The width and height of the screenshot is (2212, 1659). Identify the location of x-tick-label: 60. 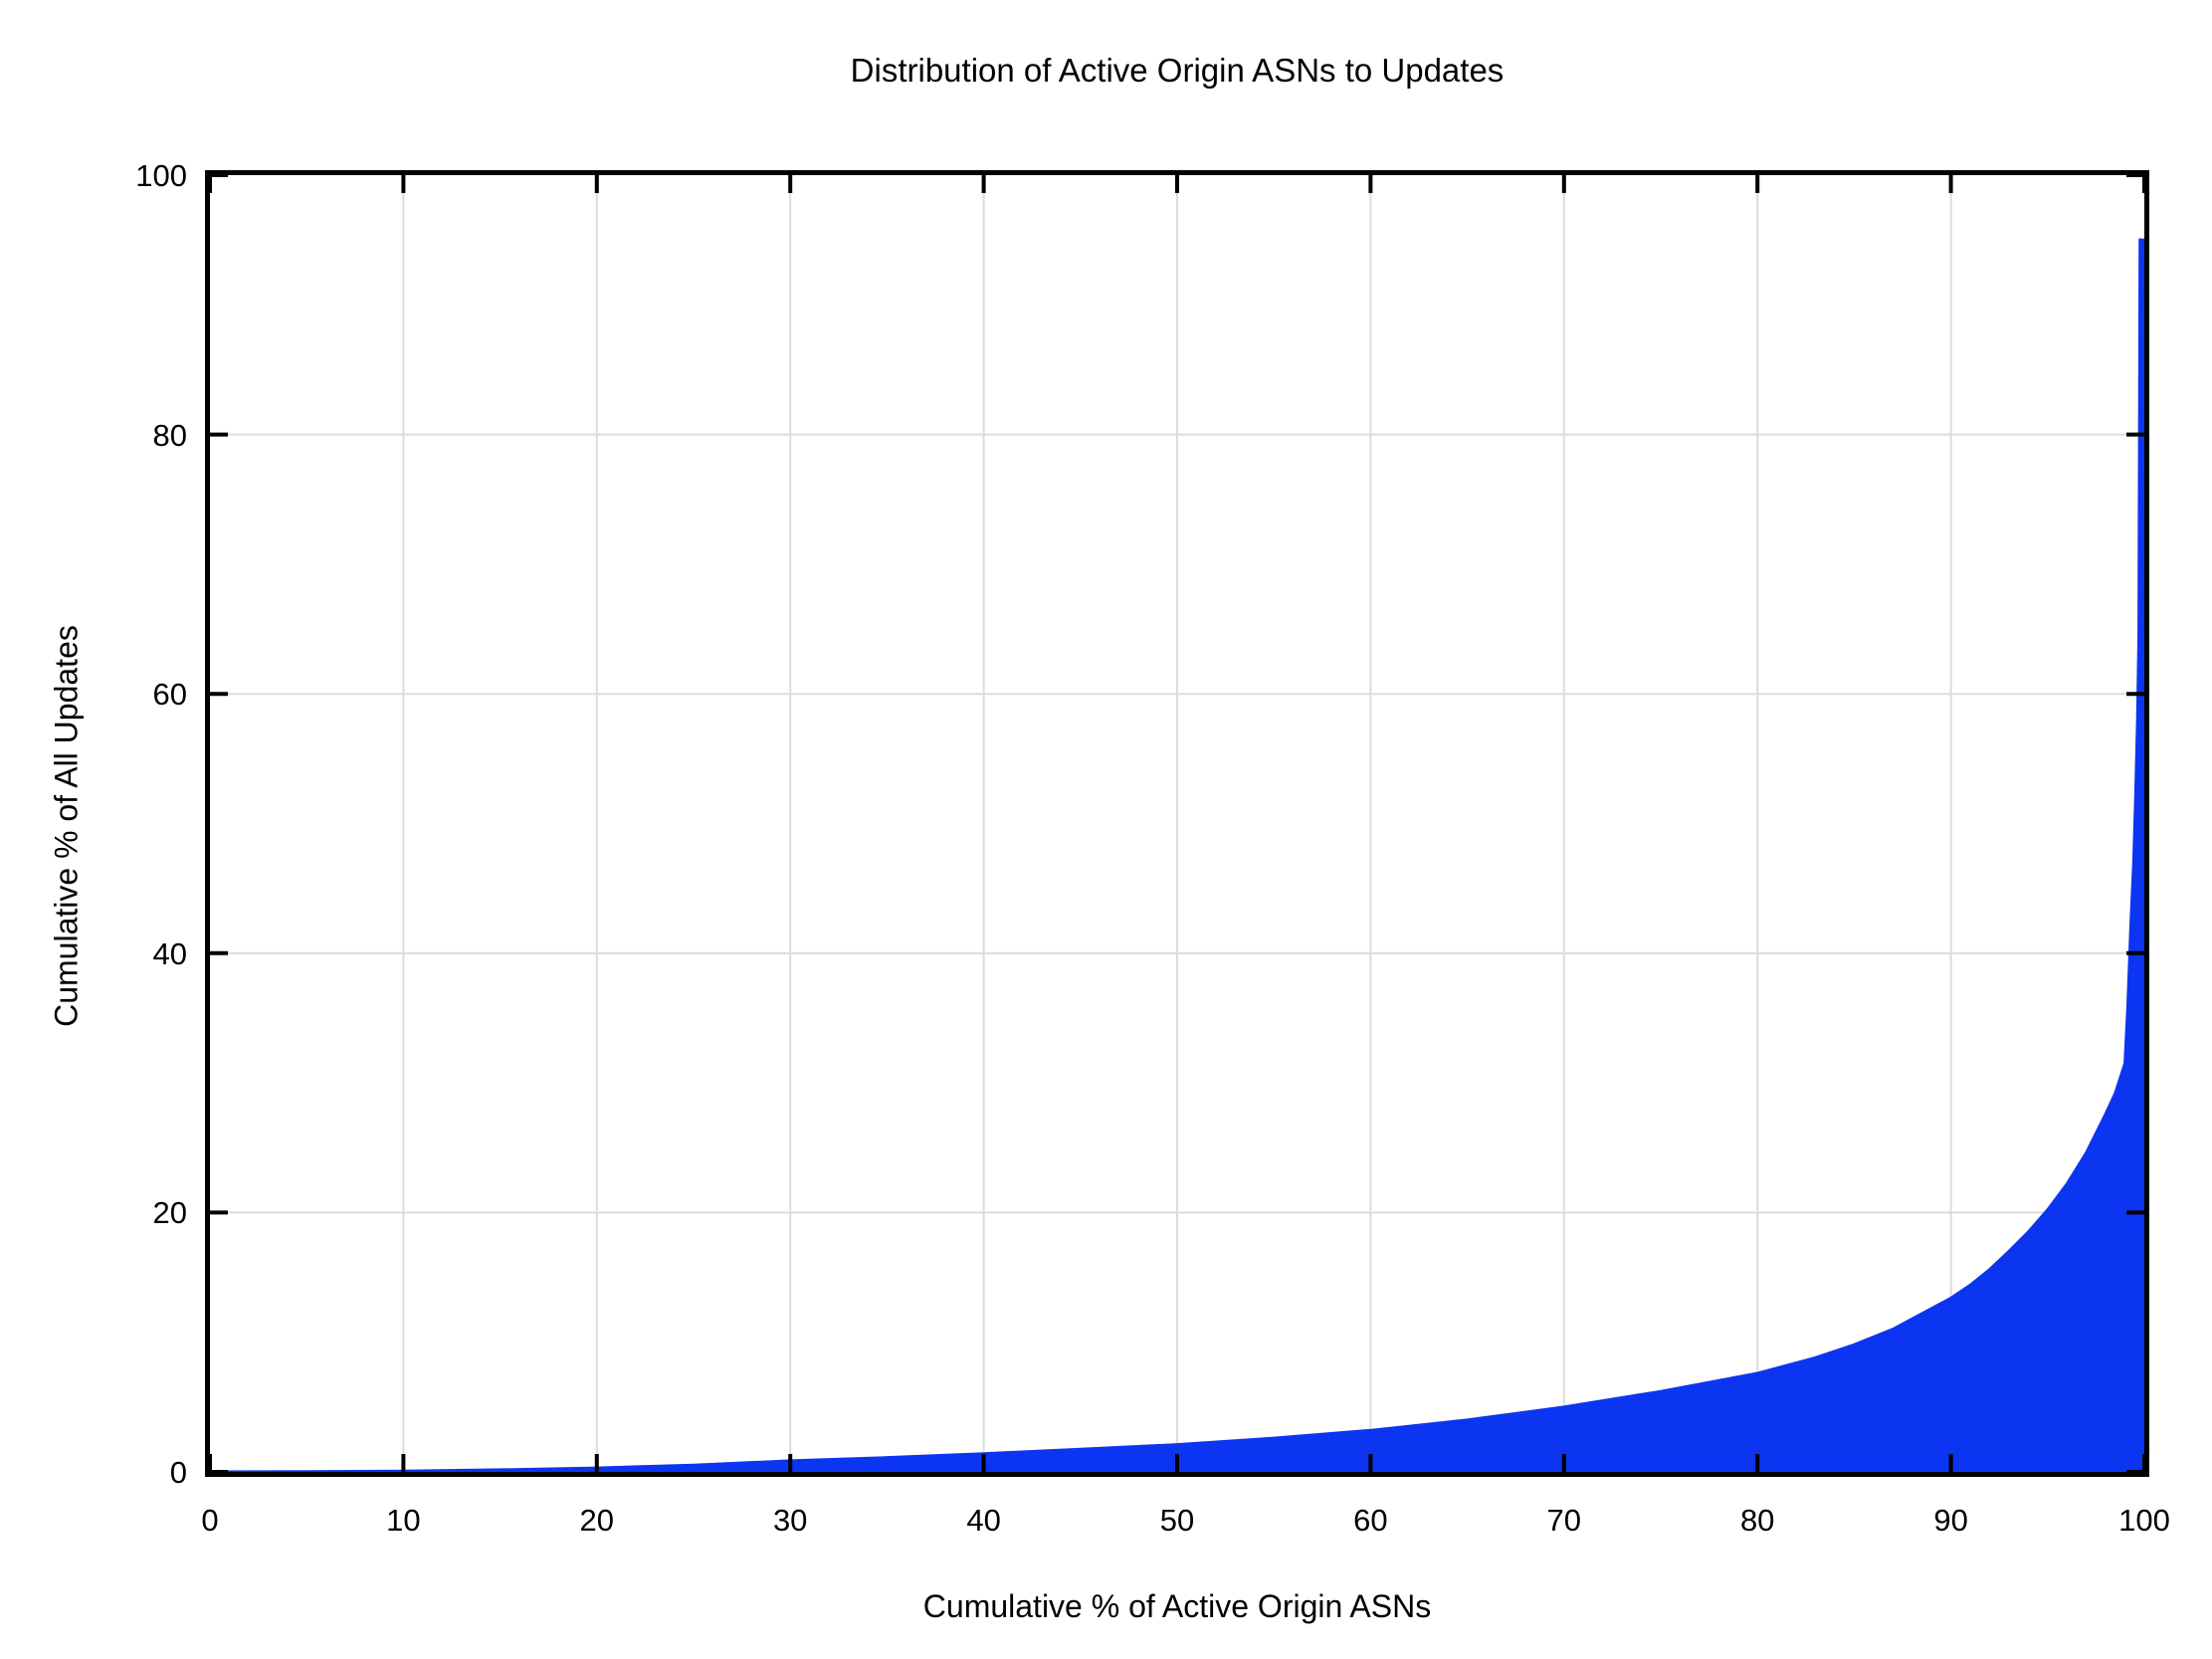
(1370, 1520).